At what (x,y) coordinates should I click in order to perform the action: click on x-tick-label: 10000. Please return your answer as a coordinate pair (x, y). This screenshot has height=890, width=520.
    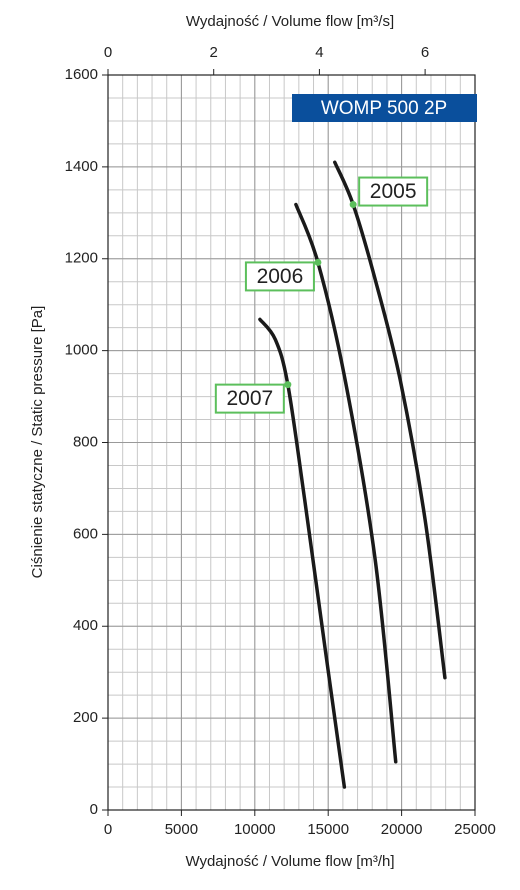
    Looking at the image, I should click on (255, 829).